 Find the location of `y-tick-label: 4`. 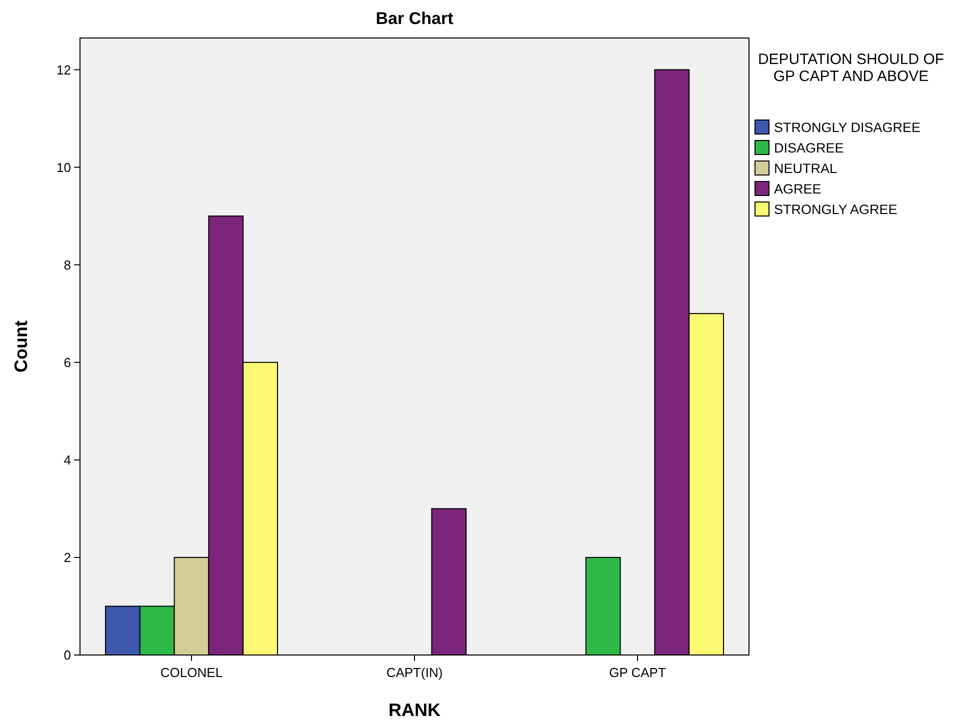

y-tick-label: 4 is located at coordinates (67, 460).